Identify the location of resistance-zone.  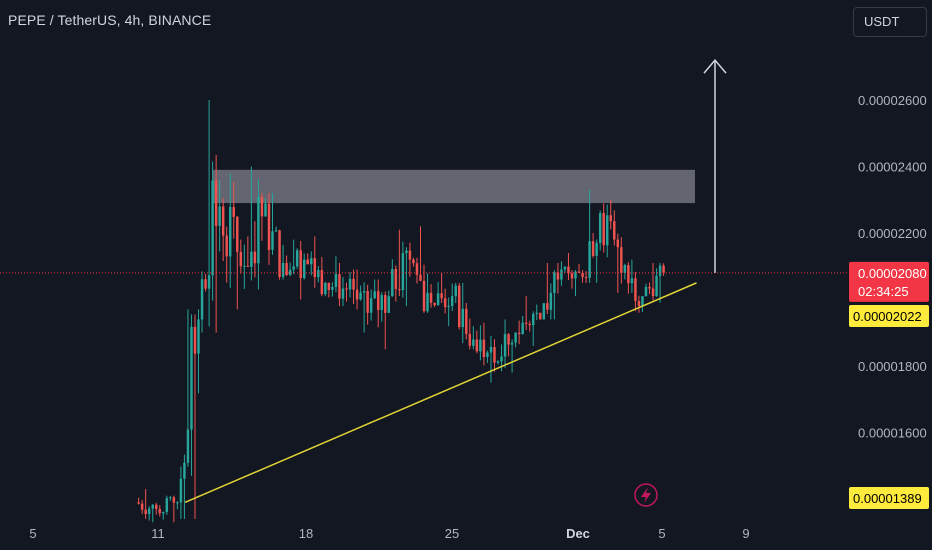
(453, 186).